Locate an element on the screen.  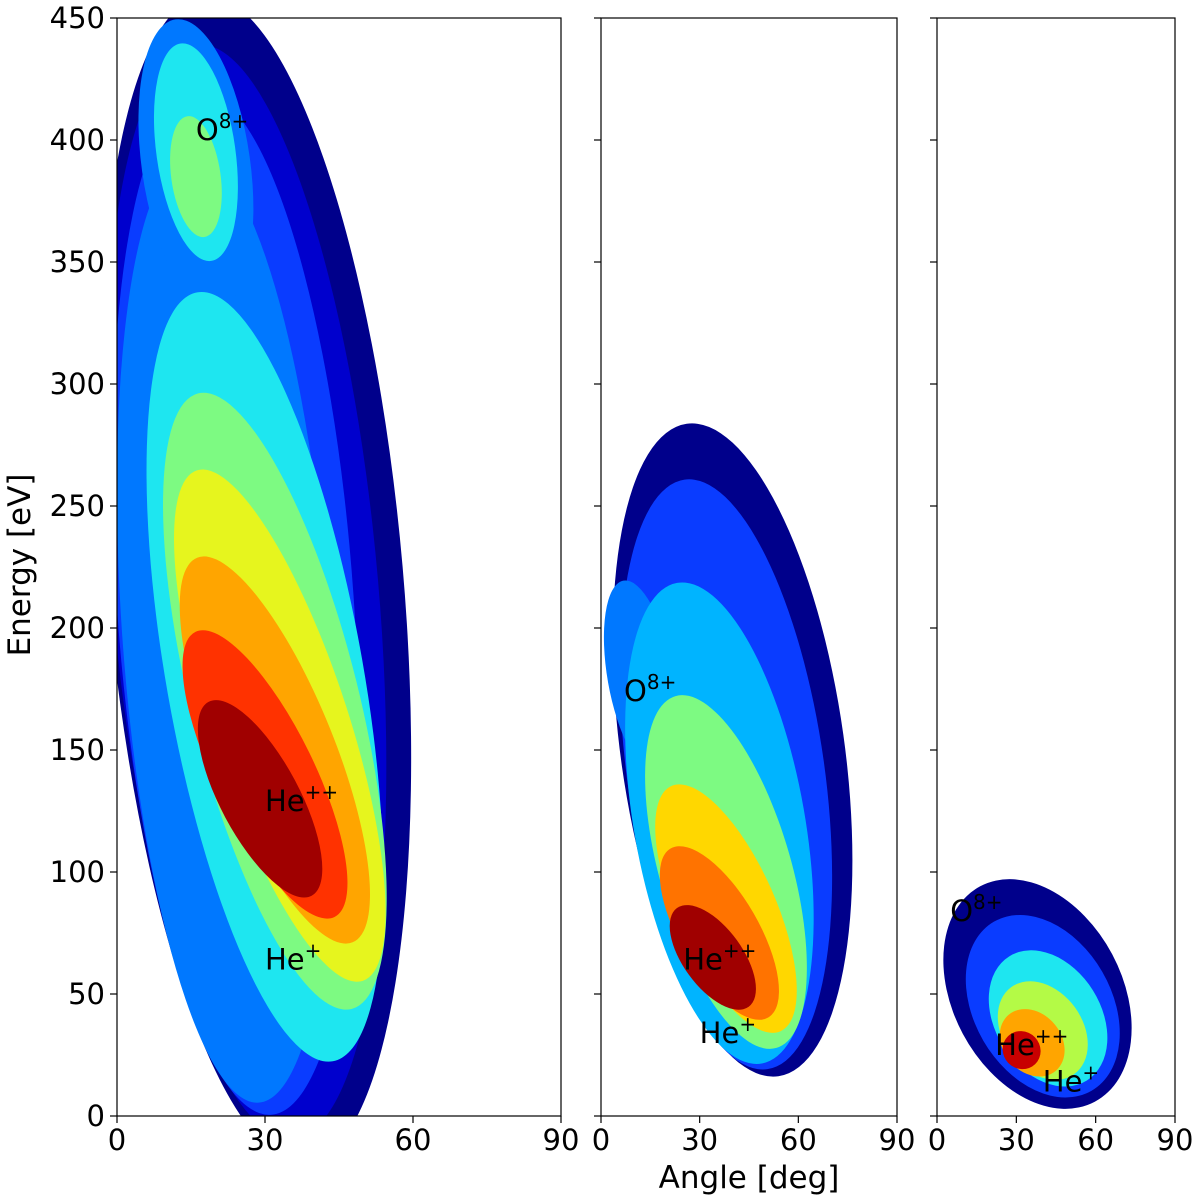
y-tick-label: 300 is located at coordinates (77, 384).